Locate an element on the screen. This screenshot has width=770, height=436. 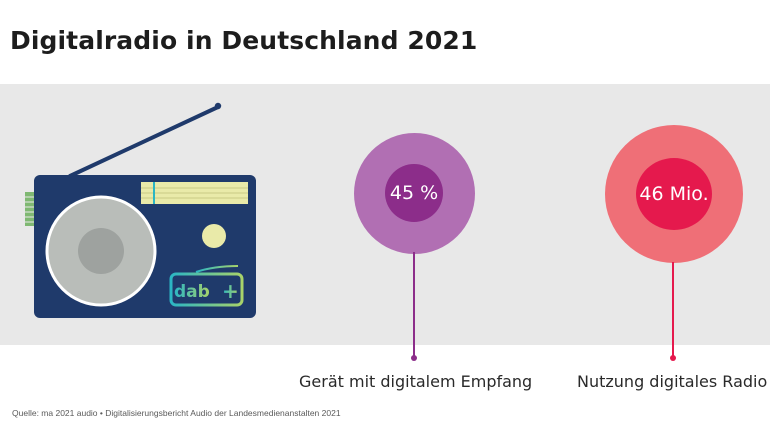
stat-inner-circle: 45 % is located at coordinates (414, 193).